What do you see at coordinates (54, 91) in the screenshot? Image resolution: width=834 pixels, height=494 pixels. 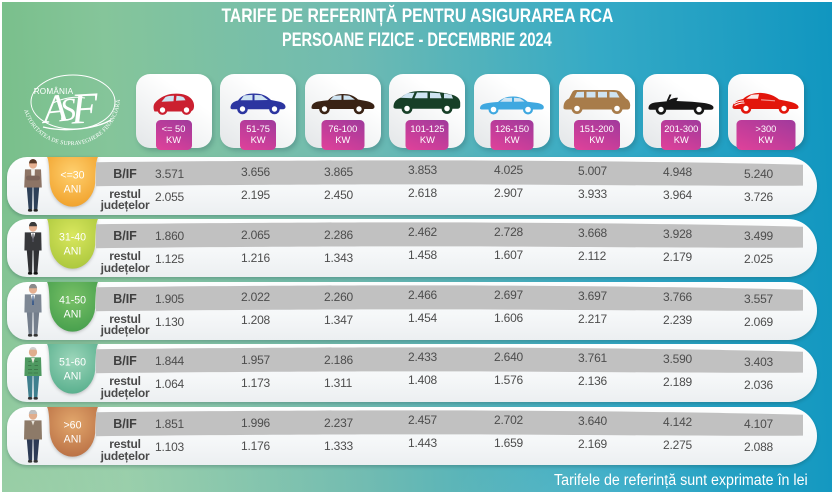 I see `svg-text: ROMÂNIA` at bounding box center [54, 91].